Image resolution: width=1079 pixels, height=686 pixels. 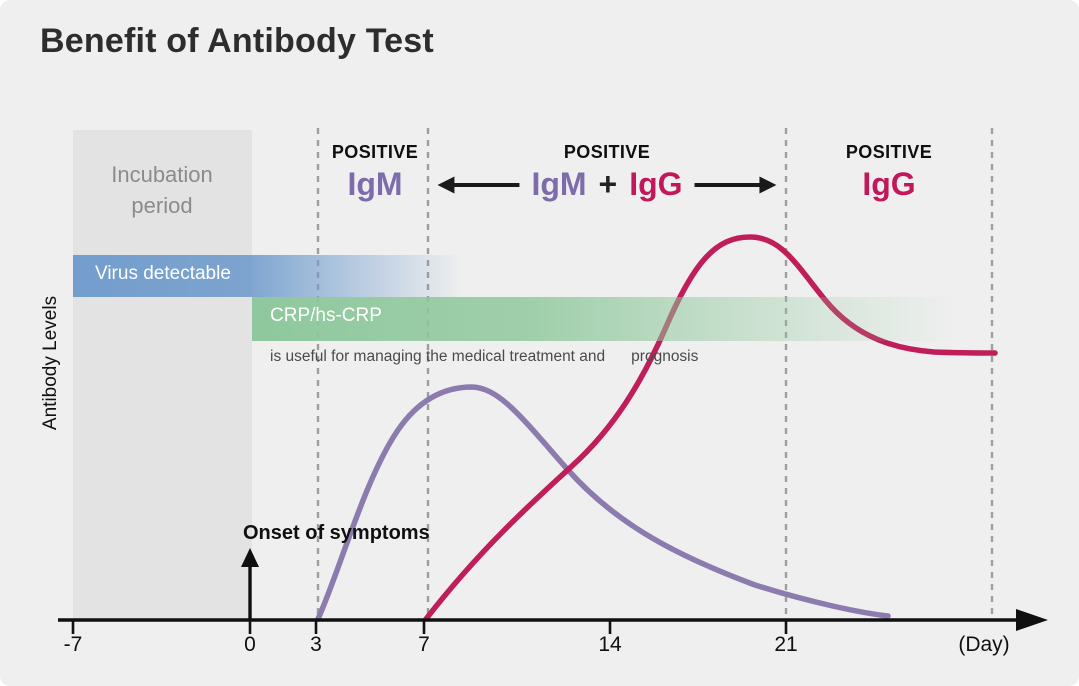 What do you see at coordinates (73, 644) in the screenshot?
I see `tick-label-neg7: -7` at bounding box center [73, 644].